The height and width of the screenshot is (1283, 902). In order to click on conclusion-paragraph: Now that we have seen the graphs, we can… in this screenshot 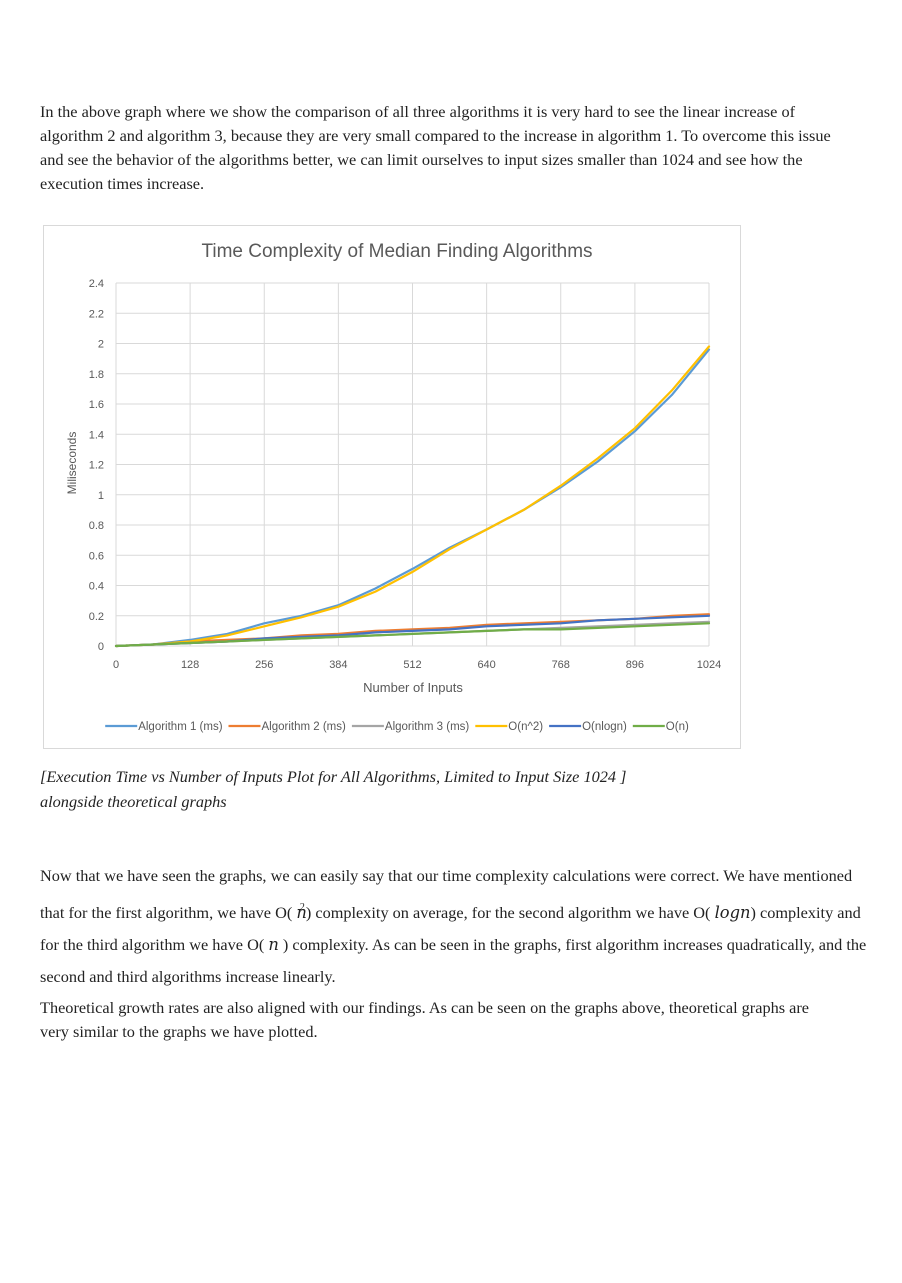, I will do `click(455, 926)`.